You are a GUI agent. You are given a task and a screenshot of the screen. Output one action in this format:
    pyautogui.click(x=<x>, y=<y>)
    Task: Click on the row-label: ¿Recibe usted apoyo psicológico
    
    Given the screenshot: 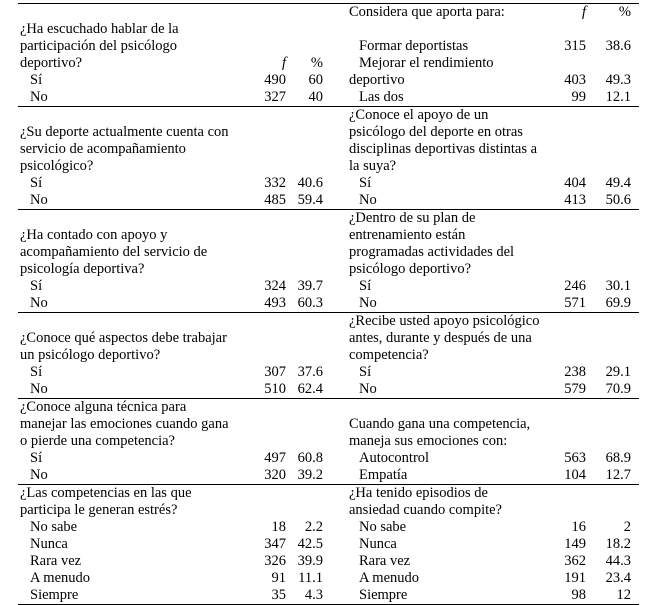 What is the action you would take?
    pyautogui.click(x=444, y=321)
    